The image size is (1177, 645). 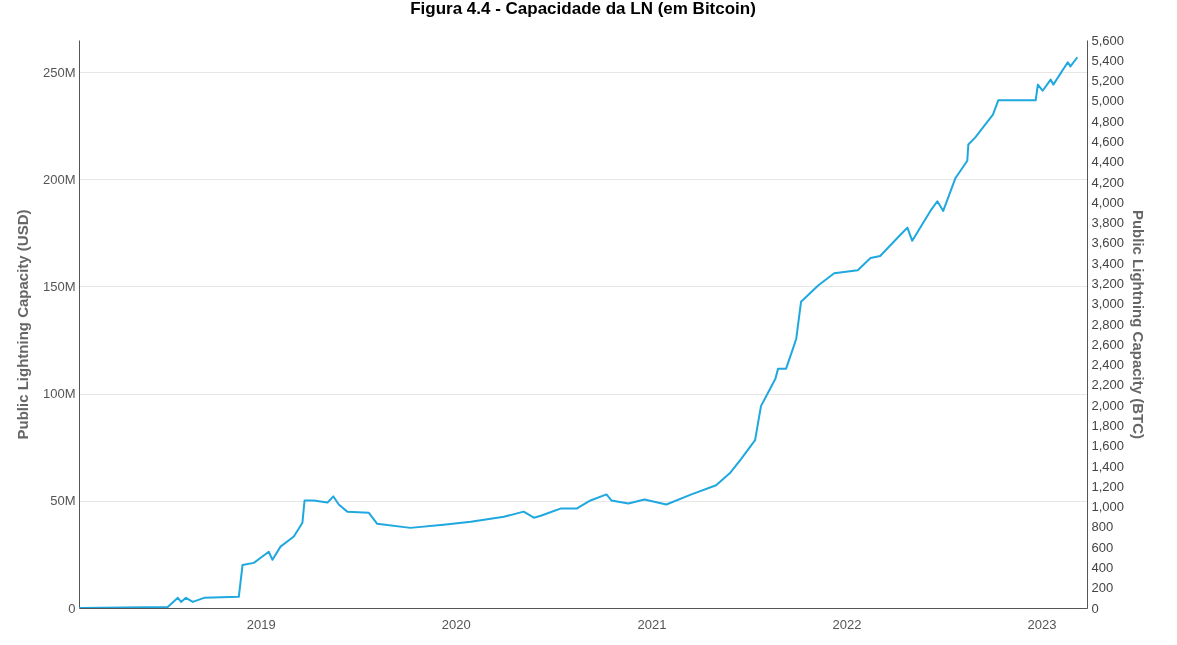 What do you see at coordinates (72, 608) in the screenshot?
I see `y-tick-label: 0` at bounding box center [72, 608].